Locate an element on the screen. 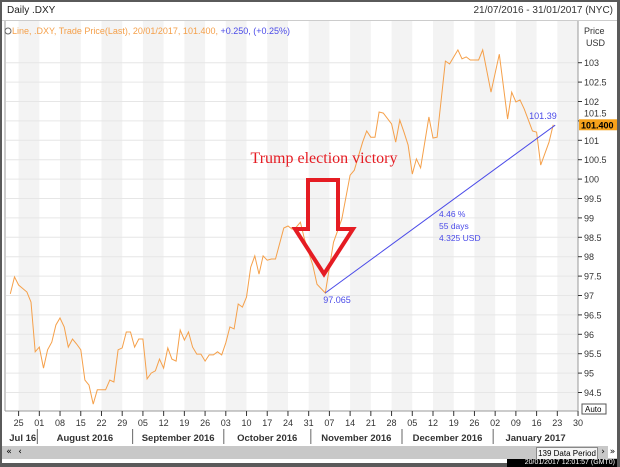 This screenshot has width=620, height=467. y-tick-label: 99 is located at coordinates (589, 218).